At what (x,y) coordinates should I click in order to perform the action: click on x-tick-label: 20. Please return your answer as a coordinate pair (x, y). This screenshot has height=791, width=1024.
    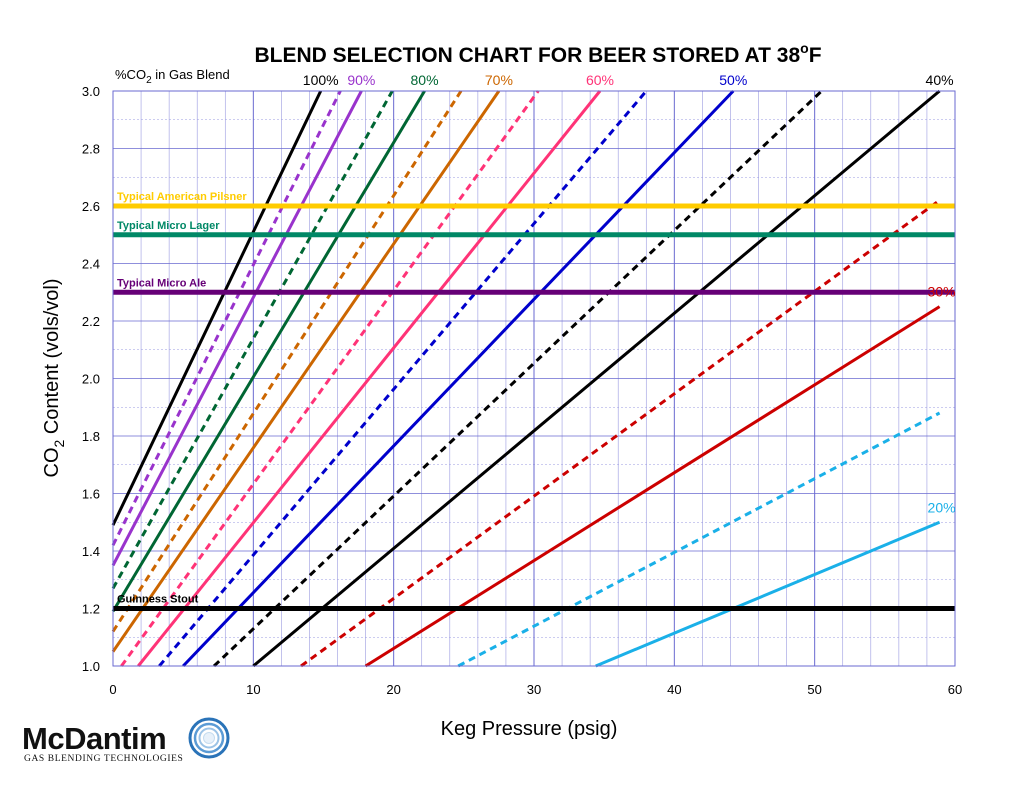
    Looking at the image, I should click on (393, 689).